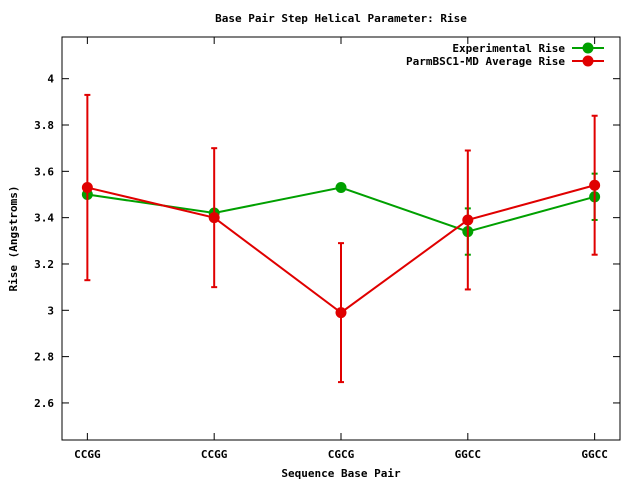 This screenshot has width=640, height=480. I want to click on y-tick-label: 3.2, so click(44, 264).